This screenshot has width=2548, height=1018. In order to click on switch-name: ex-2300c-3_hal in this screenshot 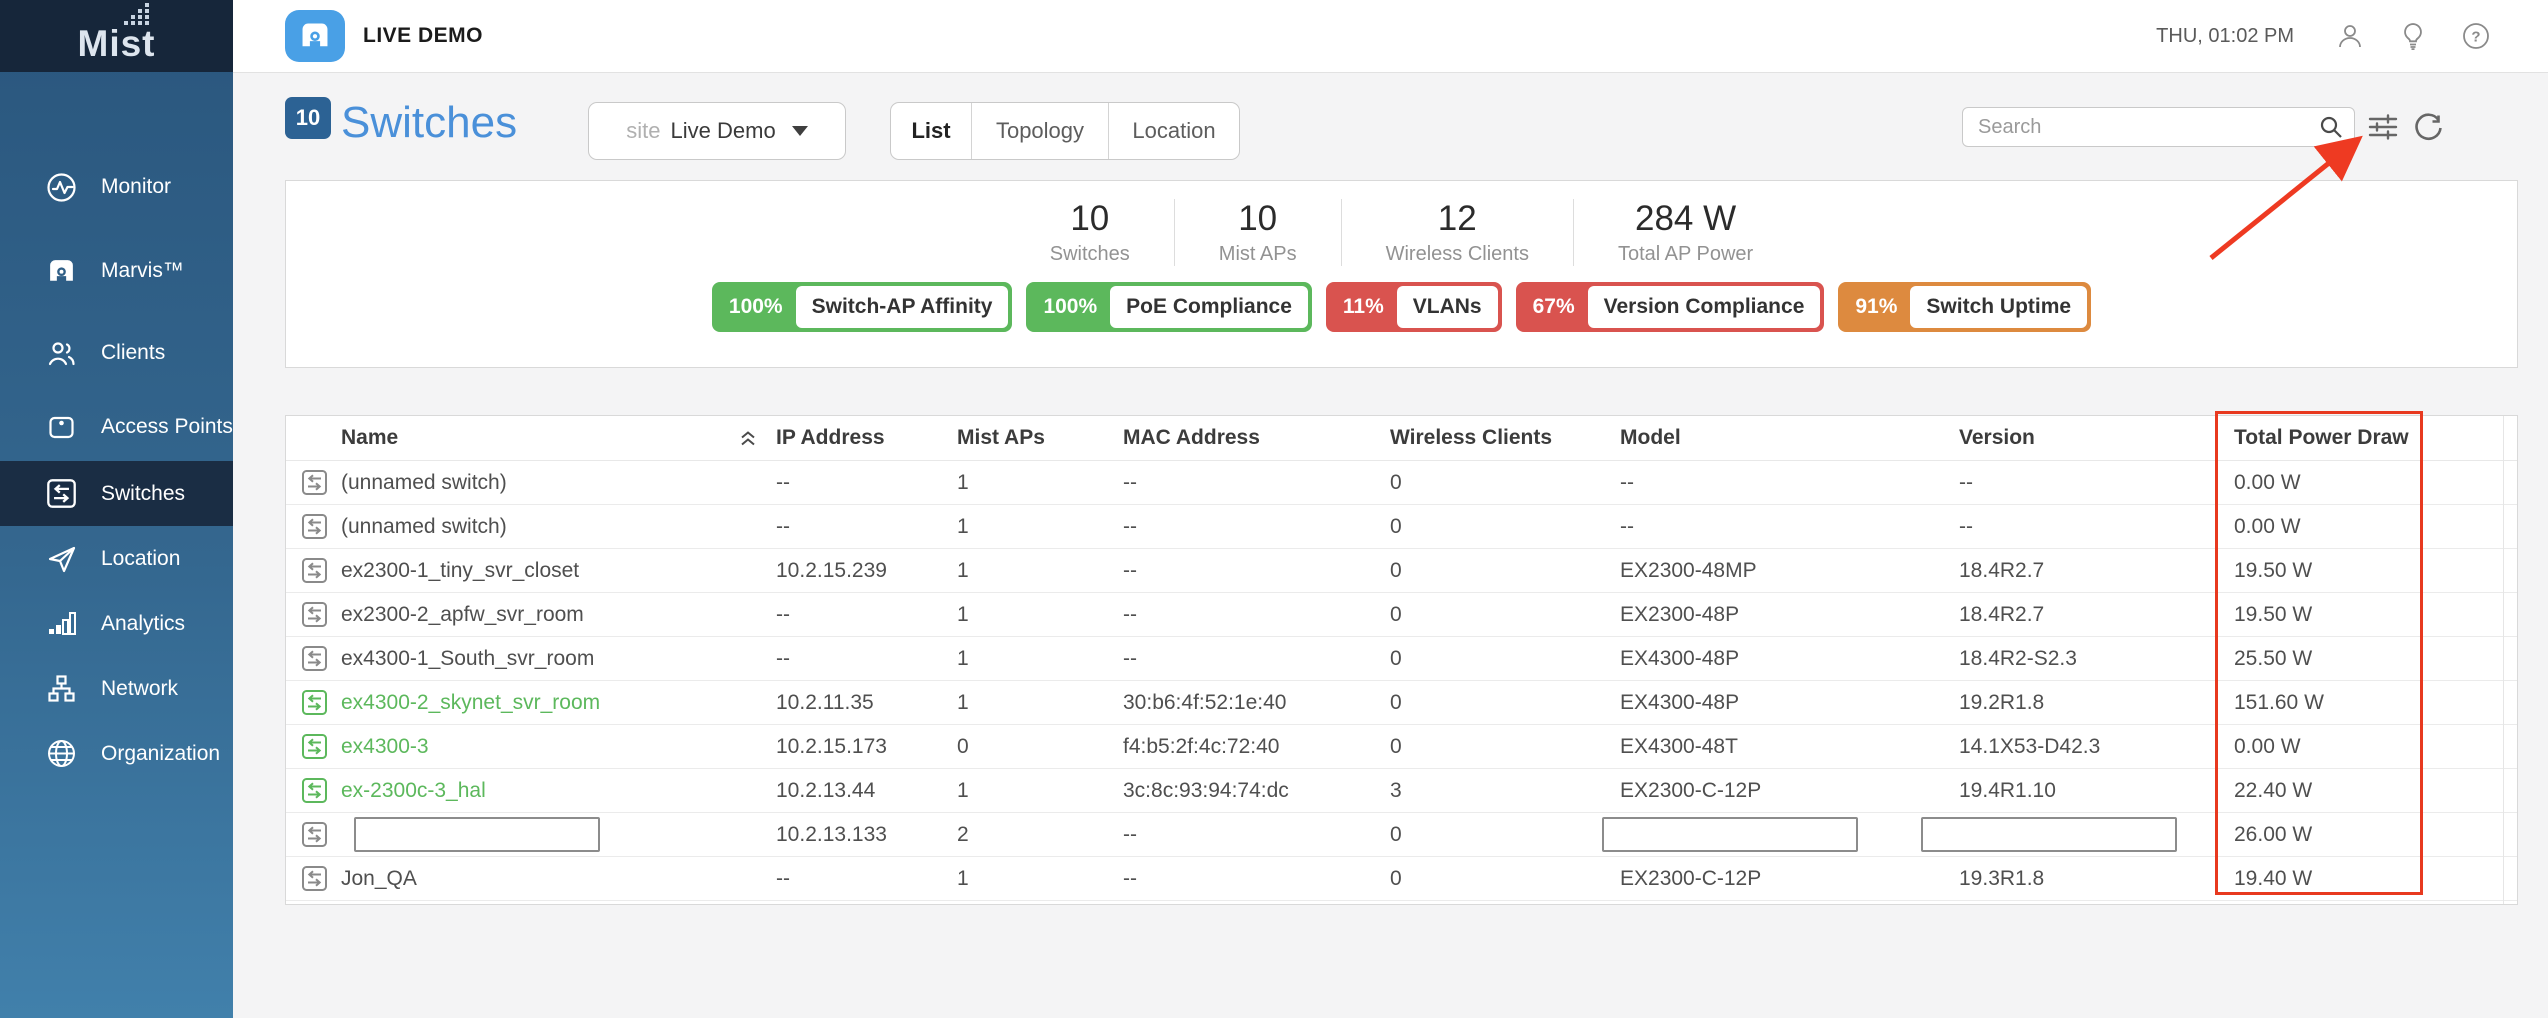, I will do `click(413, 790)`.